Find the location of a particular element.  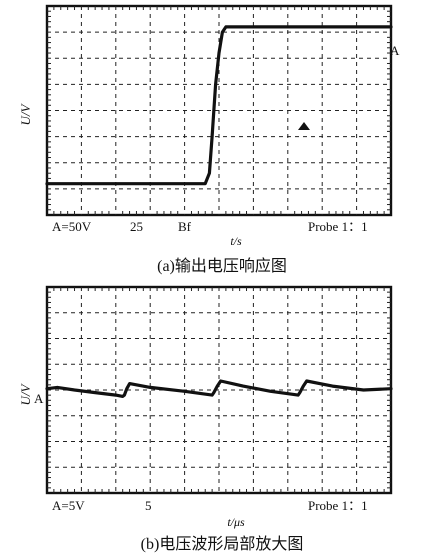

panel-a-trigger: Bf is located at coordinates (185, 226).